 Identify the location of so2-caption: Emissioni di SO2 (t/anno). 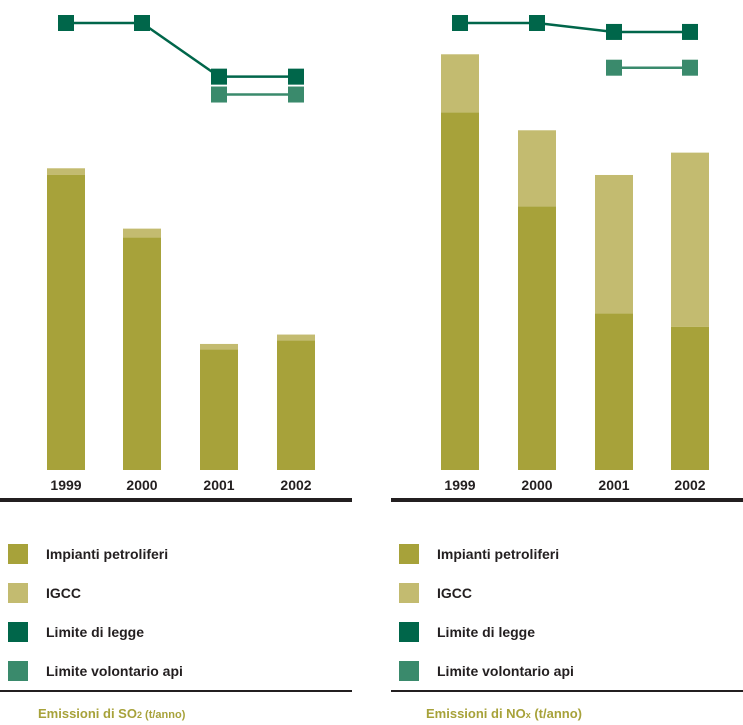
(111, 713).